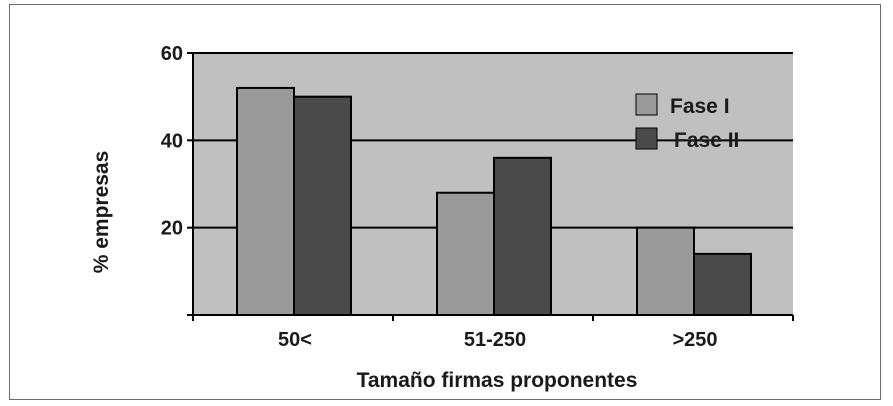 This screenshot has height=406, width=893. Describe the element at coordinates (101, 212) in the screenshot. I see `y-axis-title: % empresas` at that location.